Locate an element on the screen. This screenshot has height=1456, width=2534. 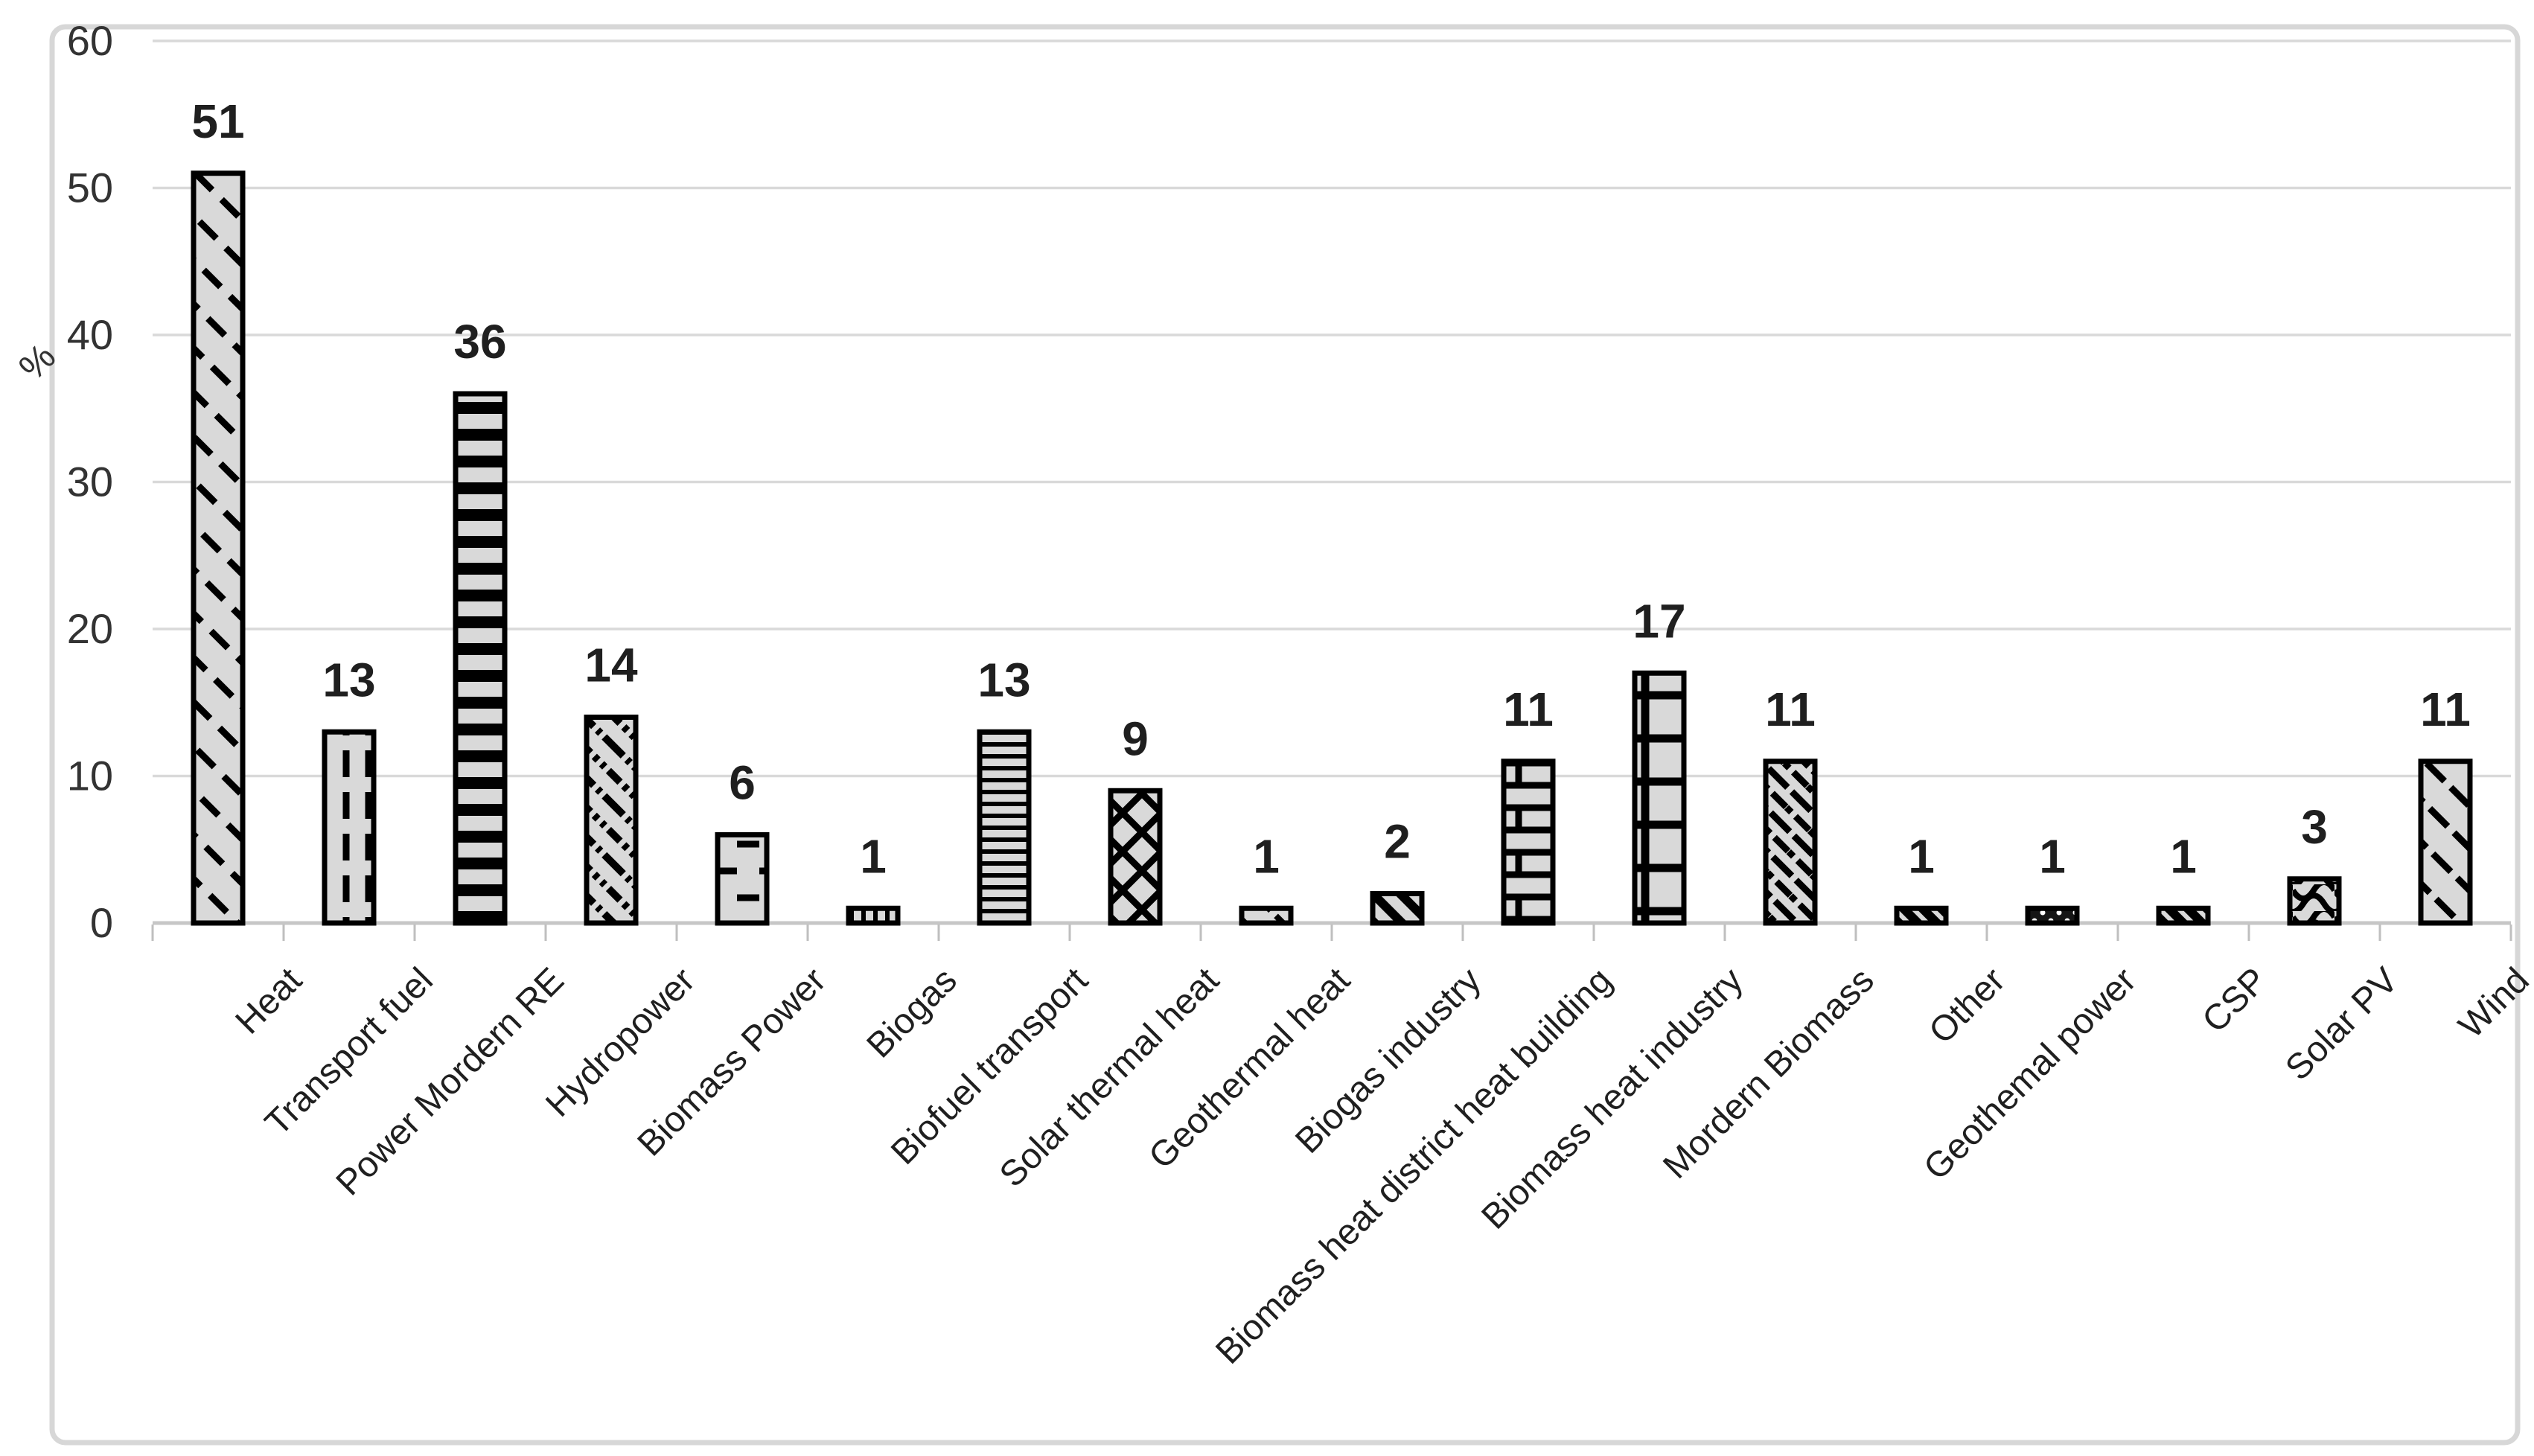
bar-csp is located at coordinates (2183, 915).